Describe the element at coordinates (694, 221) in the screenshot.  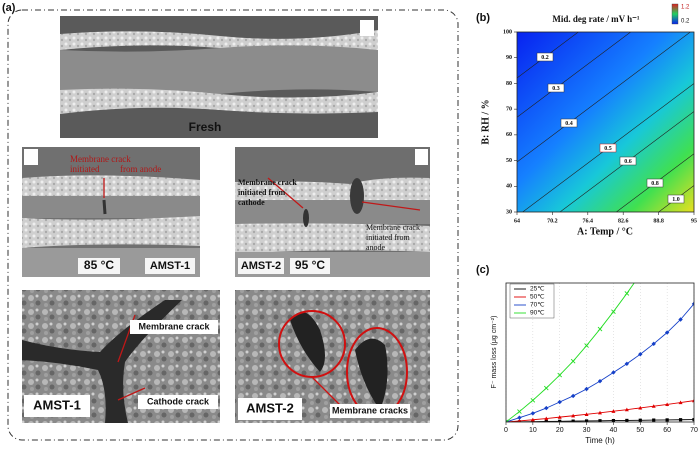
I see `x-tick-label: 95` at that location.